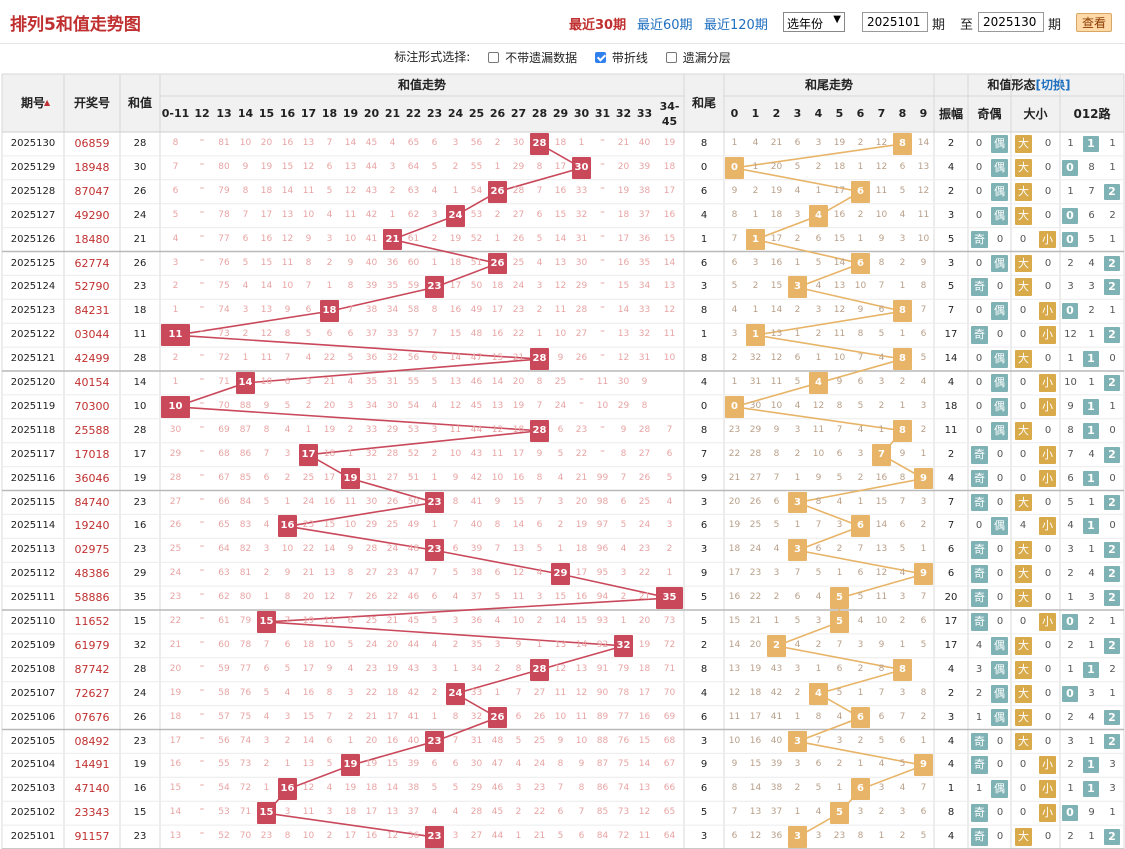 This screenshot has height=849, width=1125. What do you see at coordinates (951, 550) in the screenshot?
I see `amplitude-value: 6` at bounding box center [951, 550].